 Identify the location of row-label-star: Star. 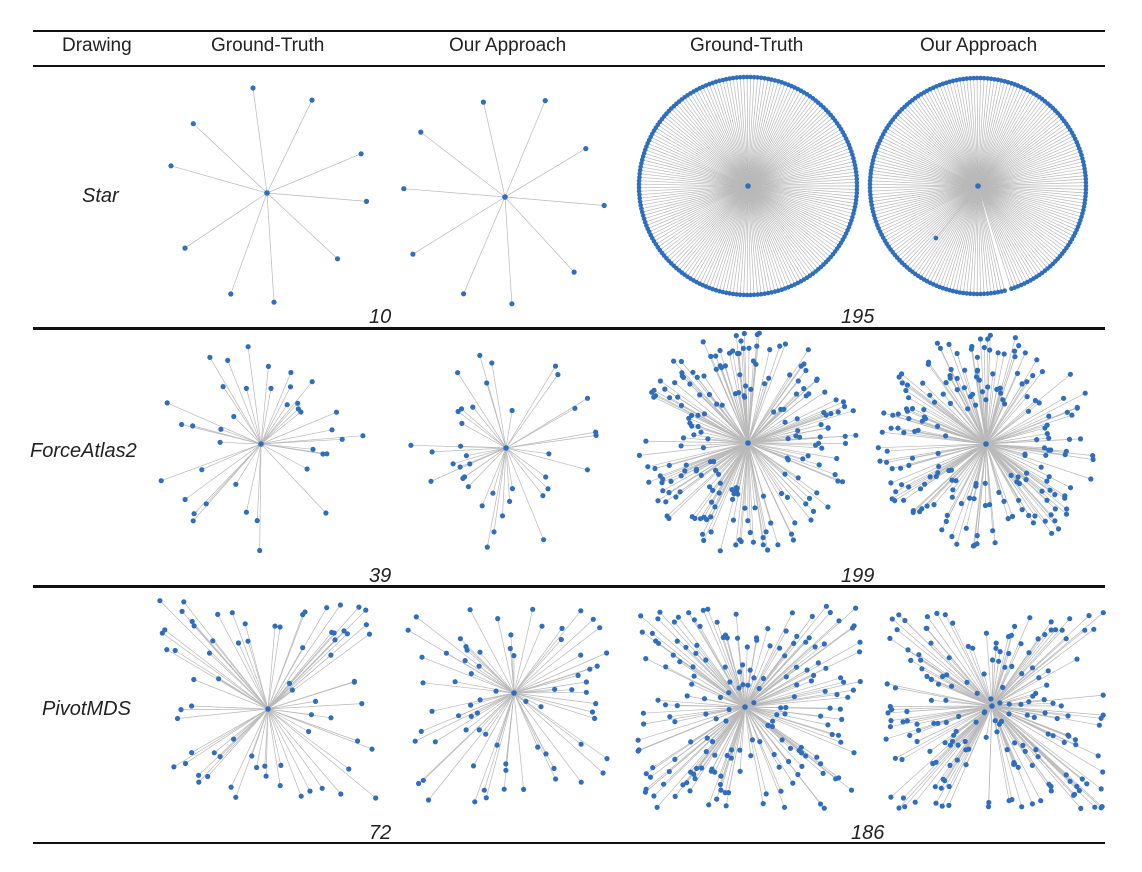
(100, 196).